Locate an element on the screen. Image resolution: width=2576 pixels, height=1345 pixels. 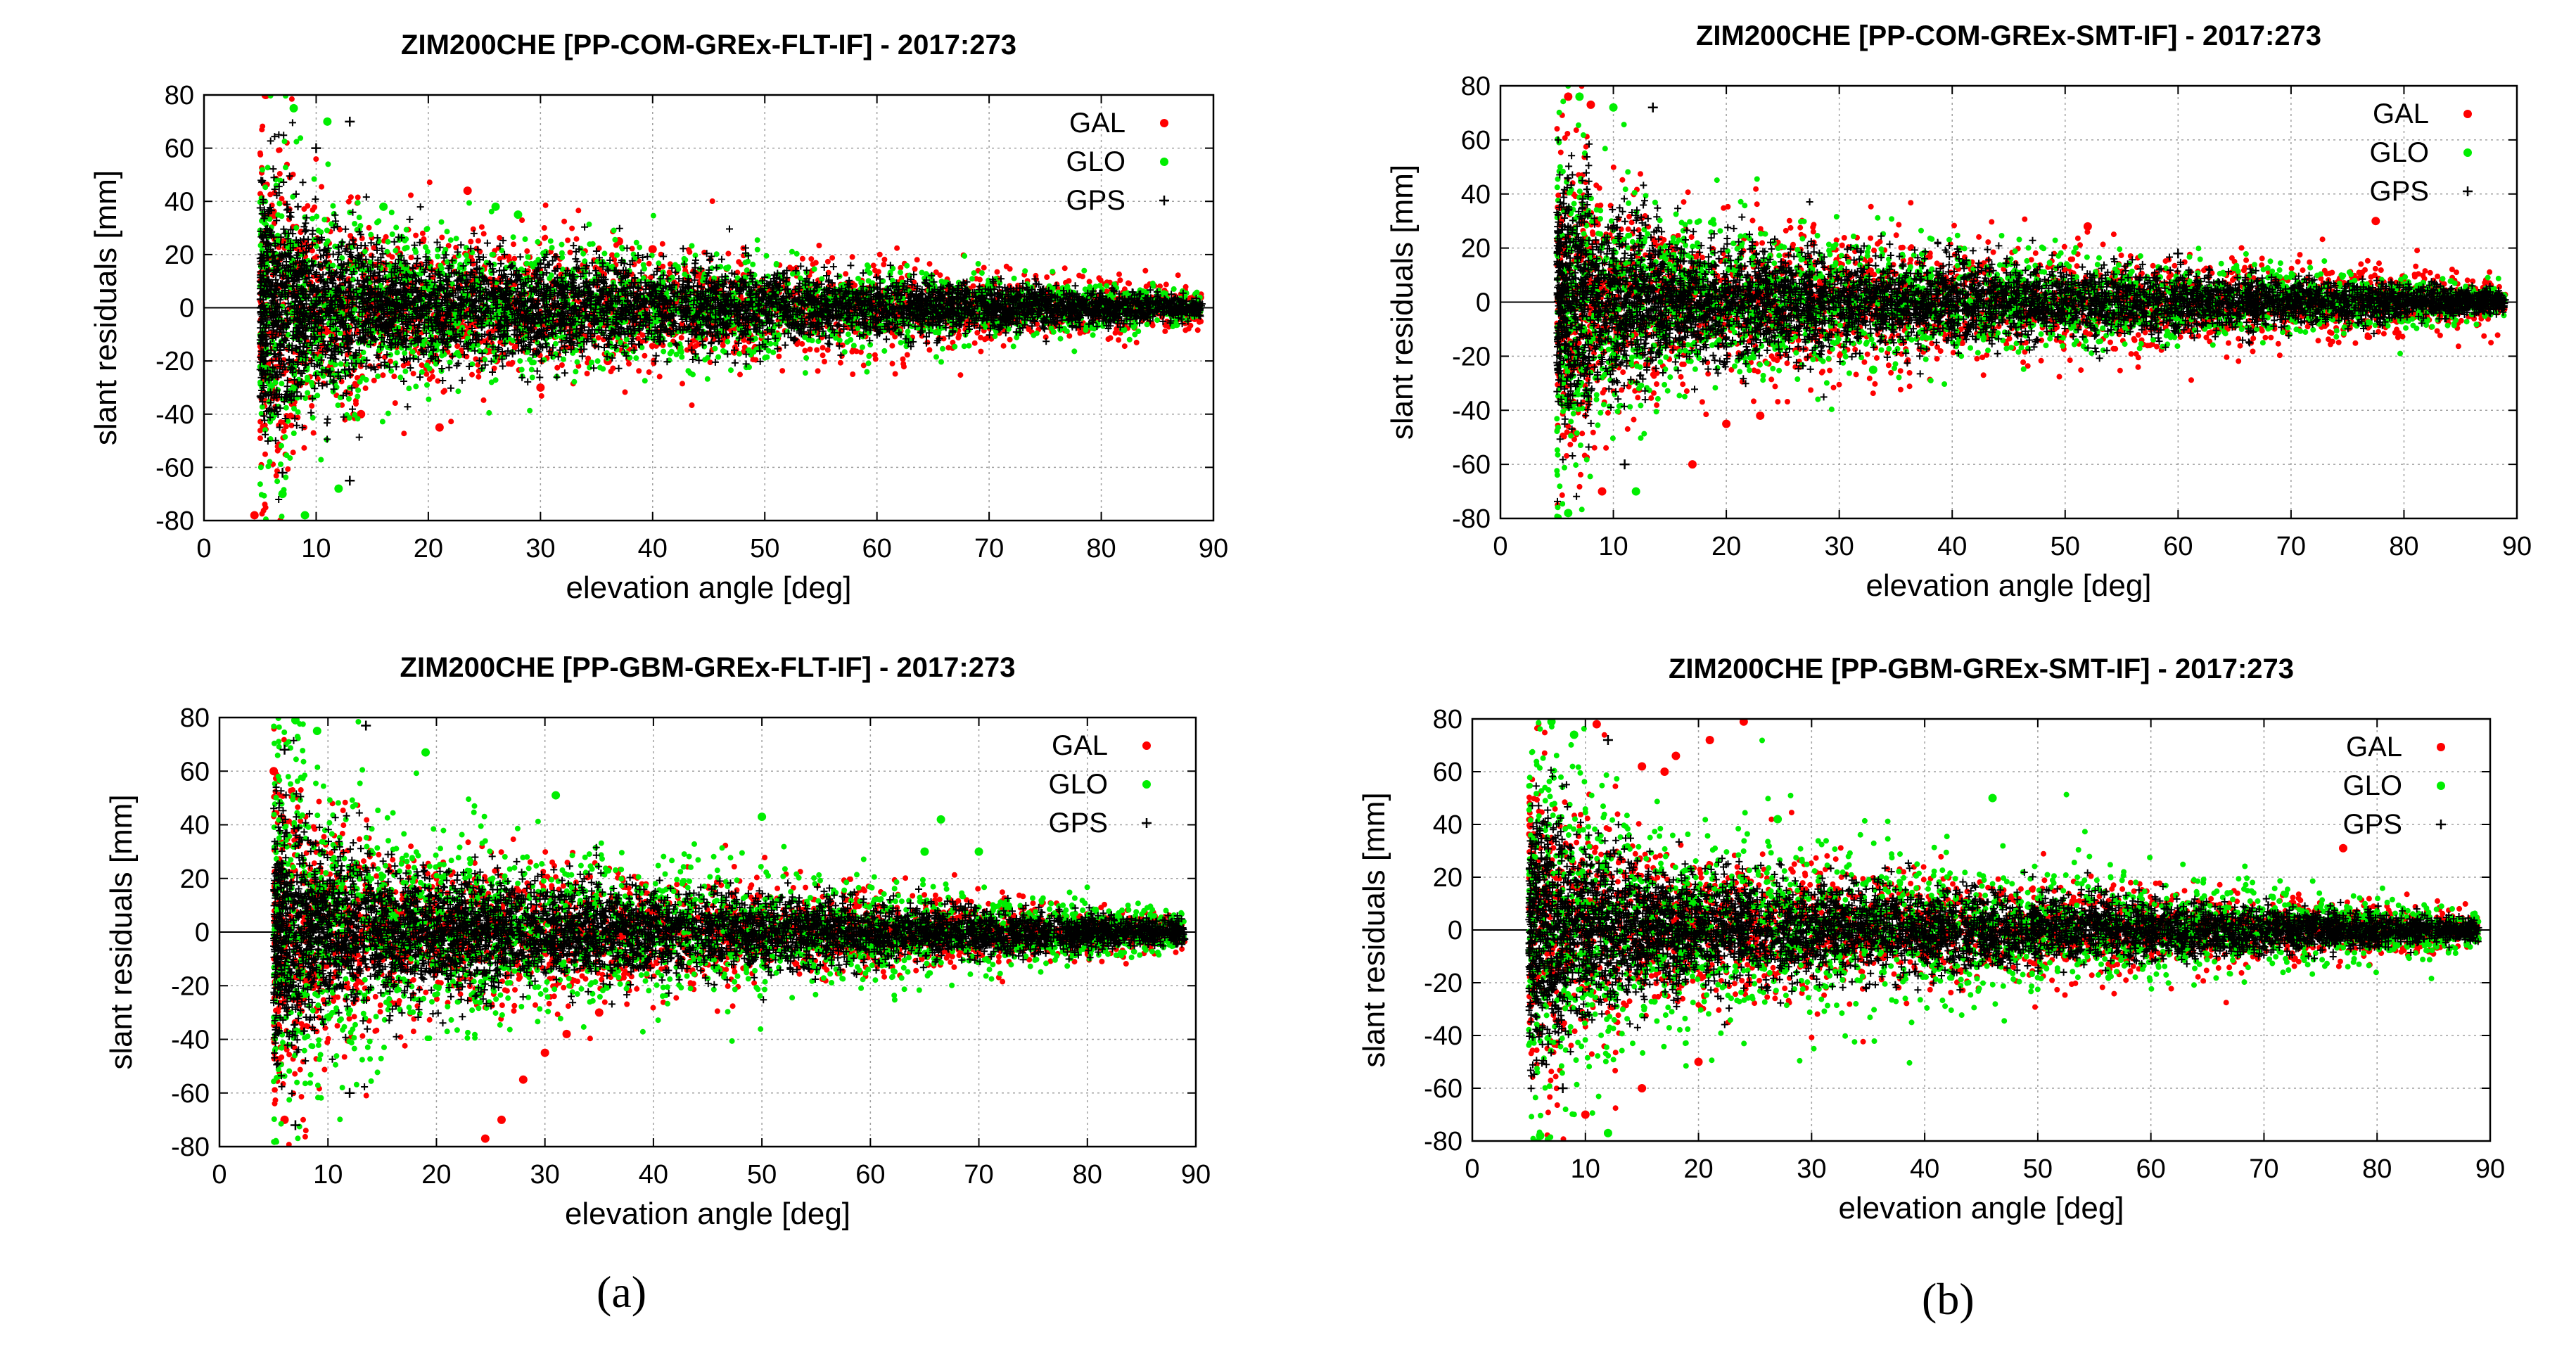
x-tick-label: 0 is located at coordinates (1472, 1169).